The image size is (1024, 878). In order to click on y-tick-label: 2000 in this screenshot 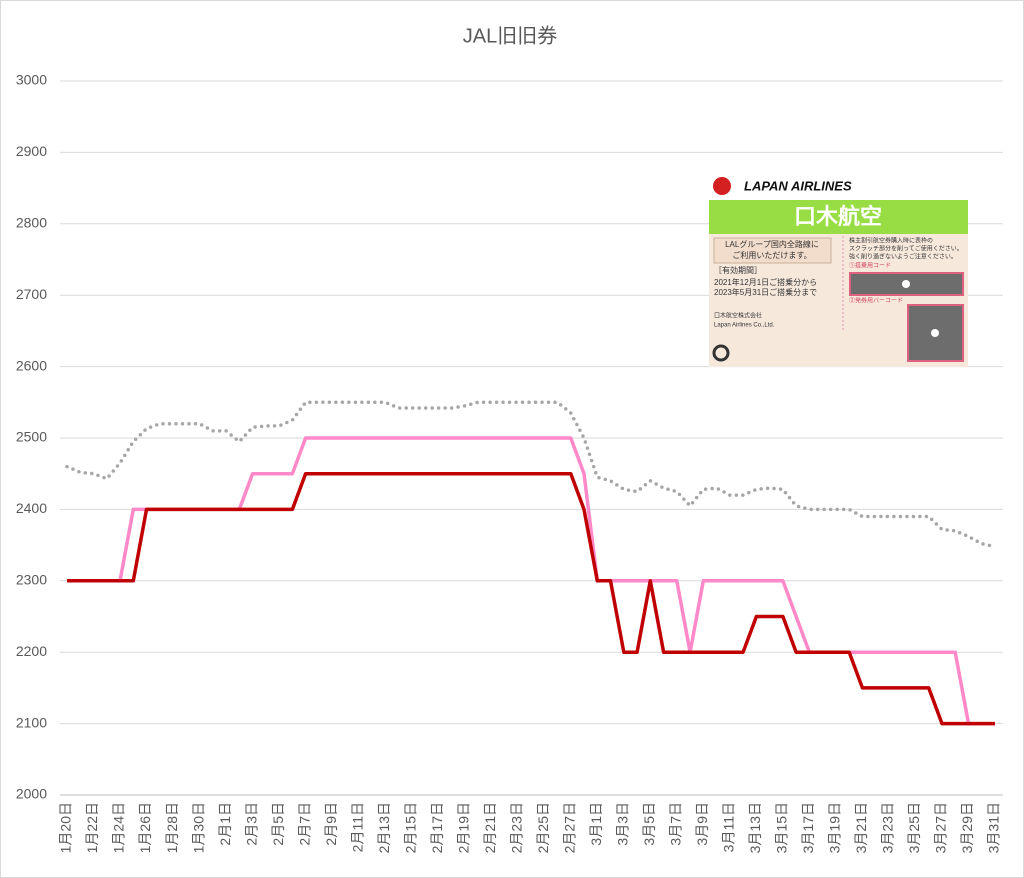, I will do `click(31, 794)`.